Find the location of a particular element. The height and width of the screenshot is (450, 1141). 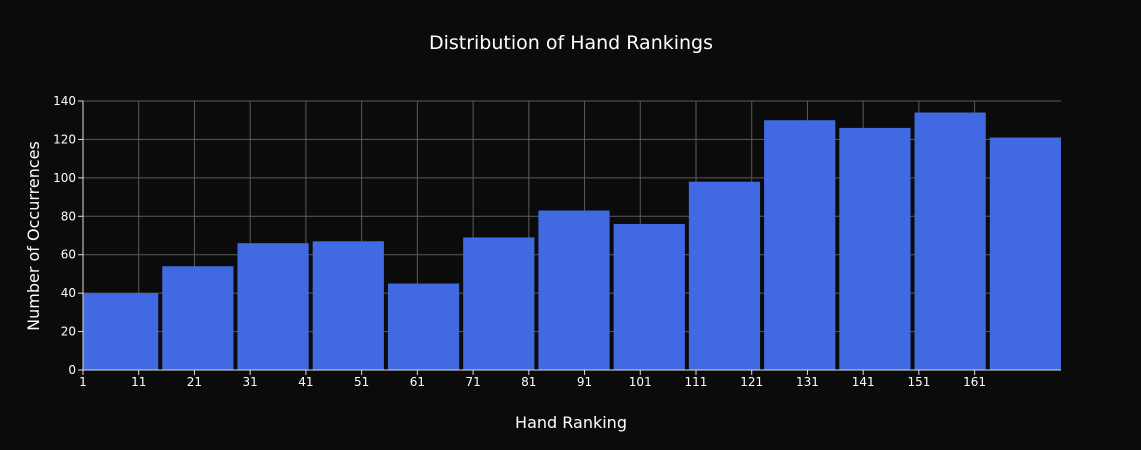

x-tick-label: 41 is located at coordinates (305, 382).